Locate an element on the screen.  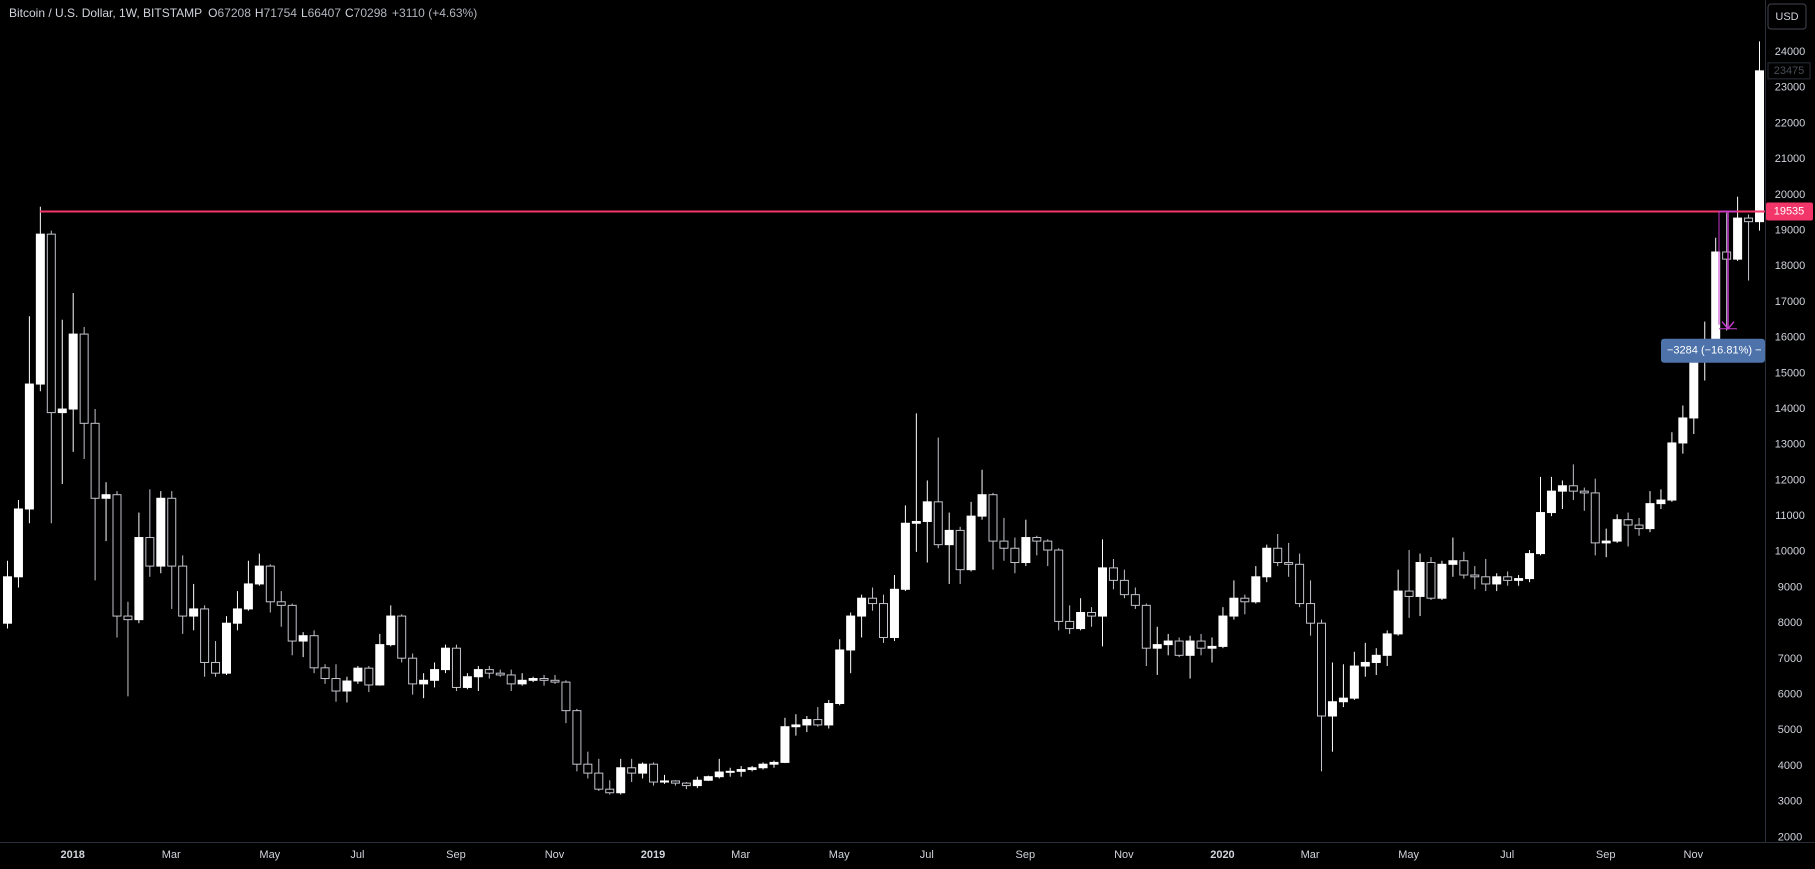
y-tick-label: 20000 is located at coordinates (1790, 195).